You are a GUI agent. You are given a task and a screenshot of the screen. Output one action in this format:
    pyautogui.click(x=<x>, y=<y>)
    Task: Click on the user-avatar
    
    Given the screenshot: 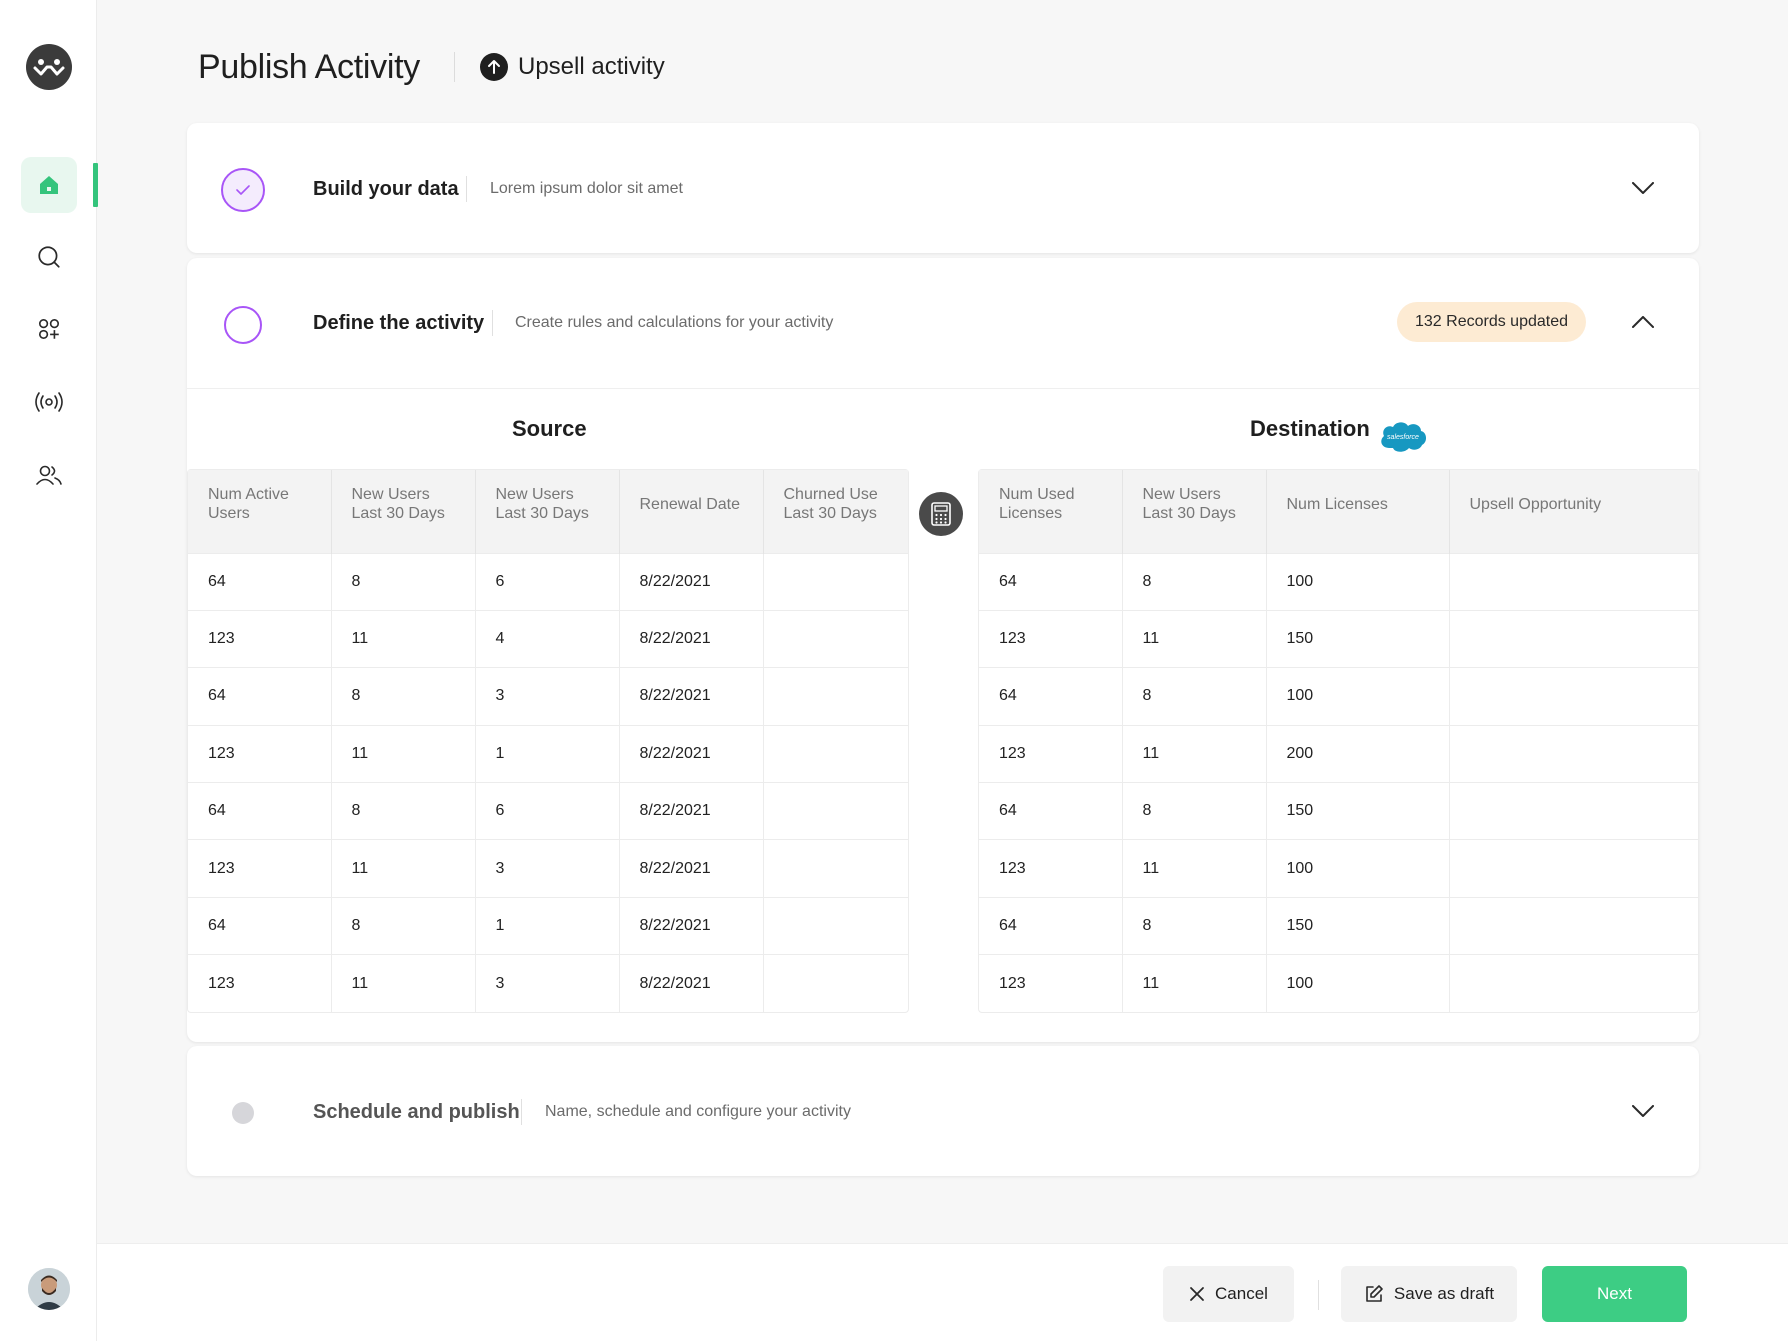 What is the action you would take?
    pyautogui.click(x=49, y=1289)
    